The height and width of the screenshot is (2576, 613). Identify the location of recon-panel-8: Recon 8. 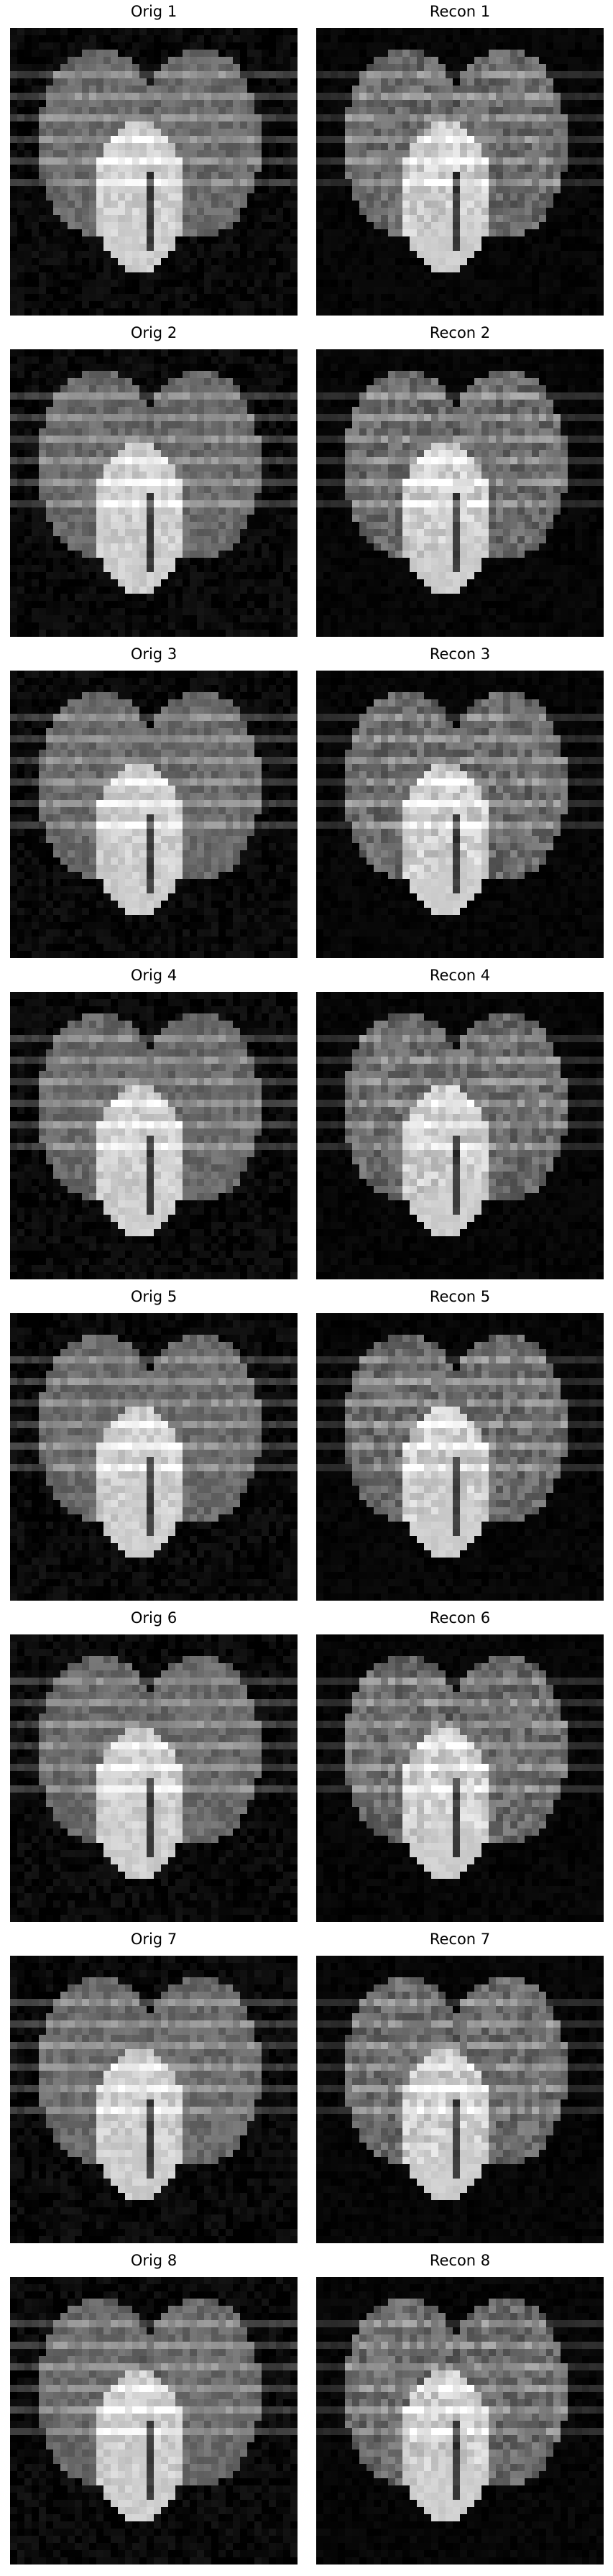
(460, 2408).